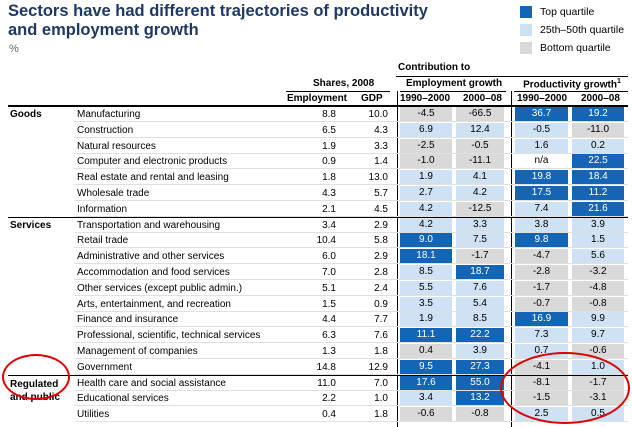 The height and width of the screenshot is (427, 632). Describe the element at coordinates (318, 146) in the screenshot. I see `table-row: Natural resources 1.9 3.3 -2.5 -0.5 1.6 0.2` at that location.